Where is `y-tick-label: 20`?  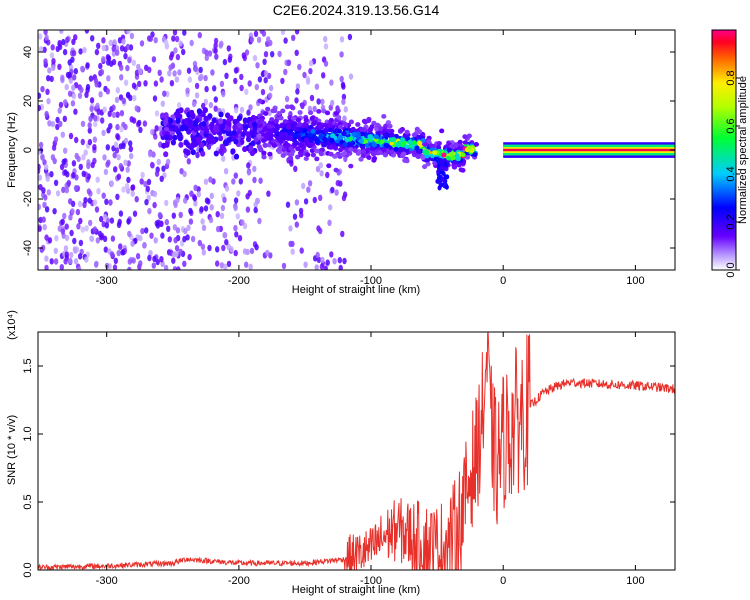
y-tick-label: 20 is located at coordinates (28, 101).